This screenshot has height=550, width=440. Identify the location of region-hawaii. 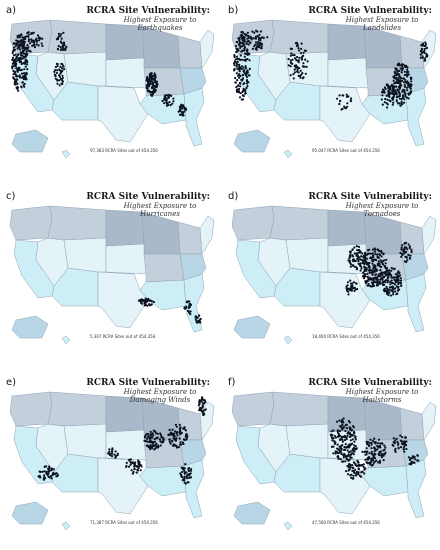
(66, 340).